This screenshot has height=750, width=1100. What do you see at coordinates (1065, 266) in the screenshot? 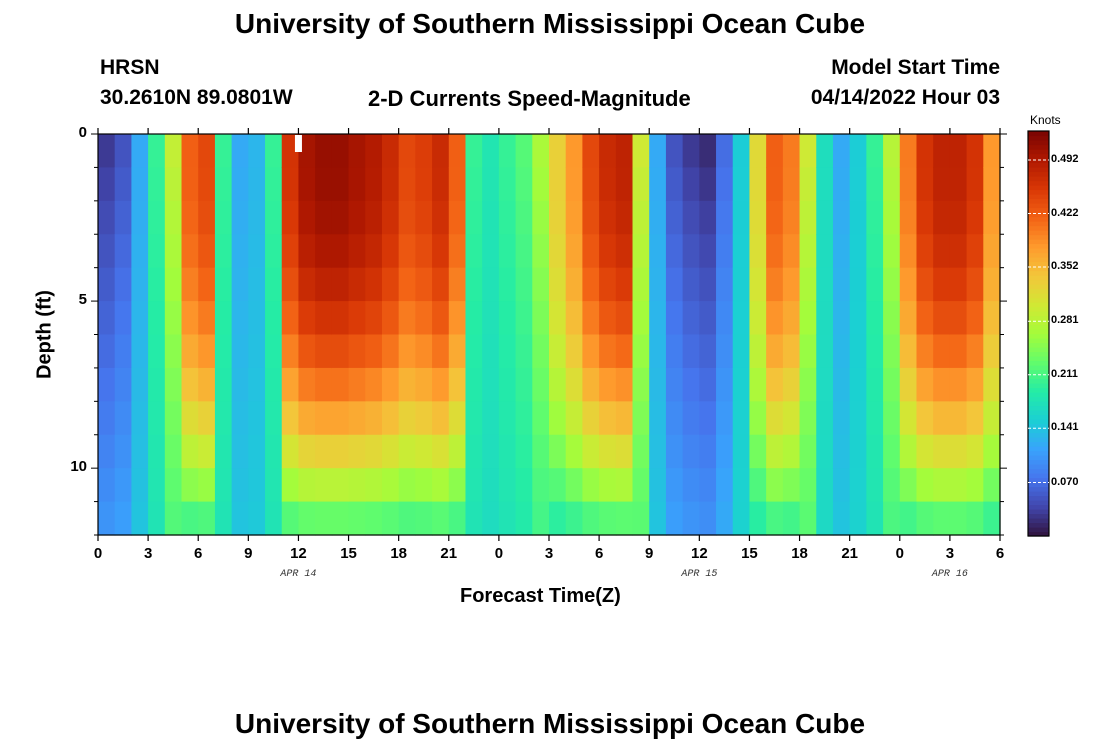
I see `colorbar-tick-label: 0.352` at bounding box center [1065, 266].